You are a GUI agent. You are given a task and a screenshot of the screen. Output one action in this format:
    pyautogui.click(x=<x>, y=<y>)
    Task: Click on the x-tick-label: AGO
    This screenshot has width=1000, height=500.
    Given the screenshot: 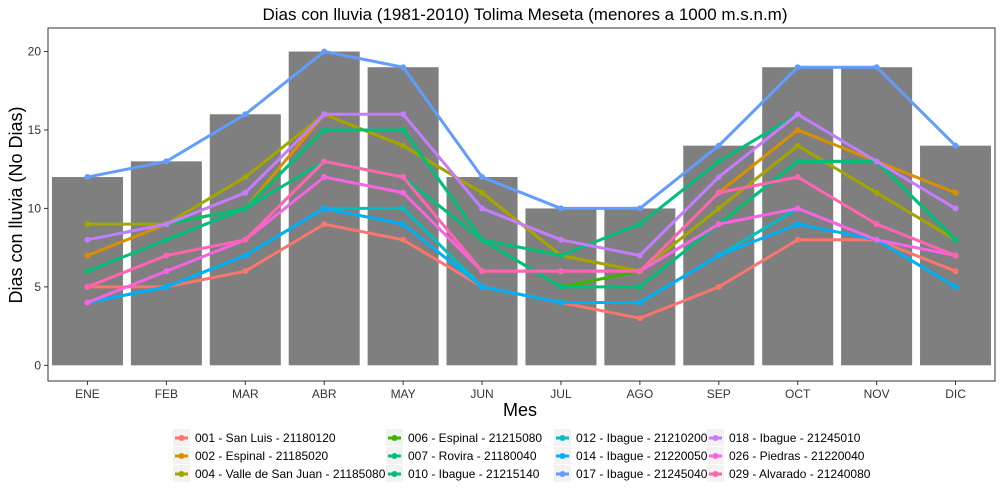 What is the action you would take?
    pyautogui.click(x=640, y=394)
    